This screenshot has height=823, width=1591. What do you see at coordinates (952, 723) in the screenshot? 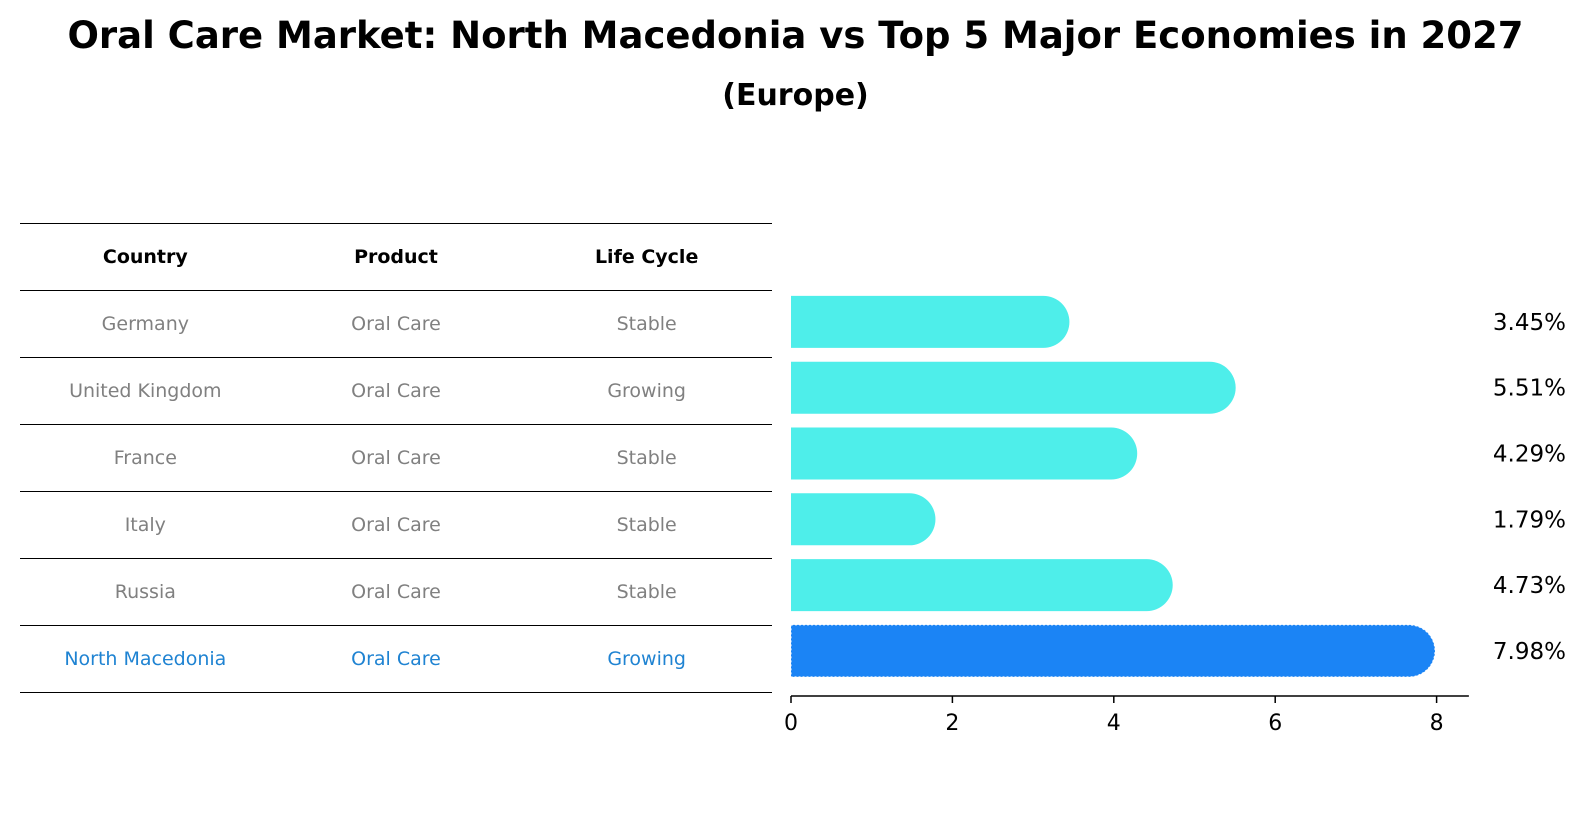
I see `x-tick-label: 2` at bounding box center [952, 723].